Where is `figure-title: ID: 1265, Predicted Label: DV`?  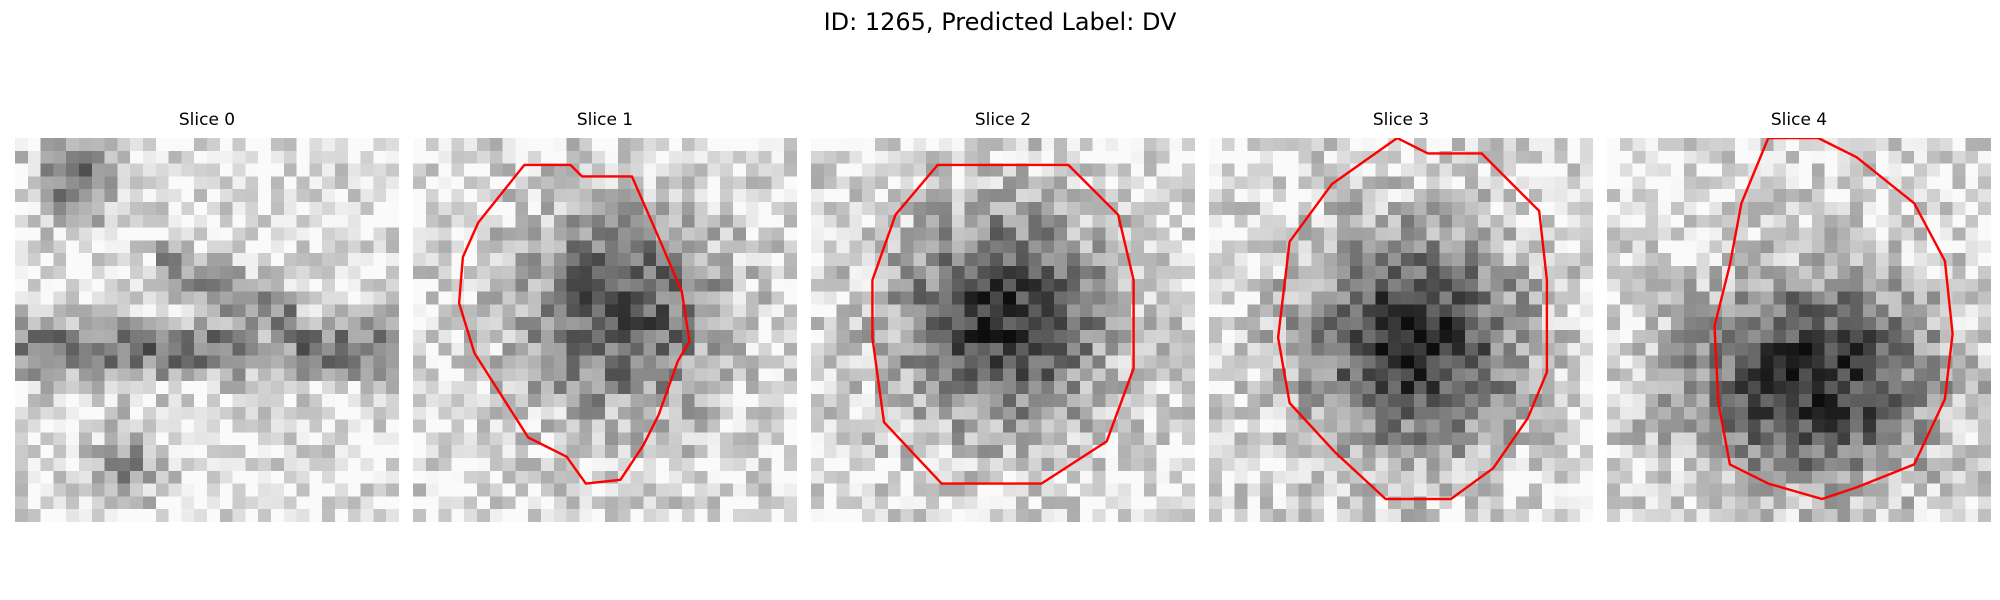 figure-title: ID: 1265, Predicted Label: DV is located at coordinates (1000, 22).